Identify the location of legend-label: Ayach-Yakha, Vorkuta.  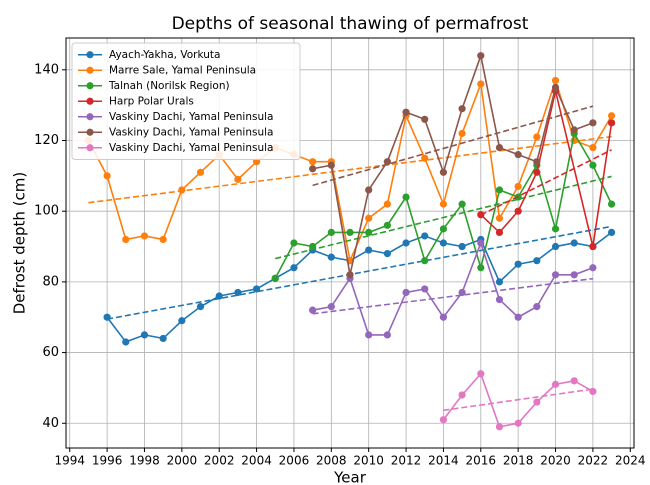
(164, 55).